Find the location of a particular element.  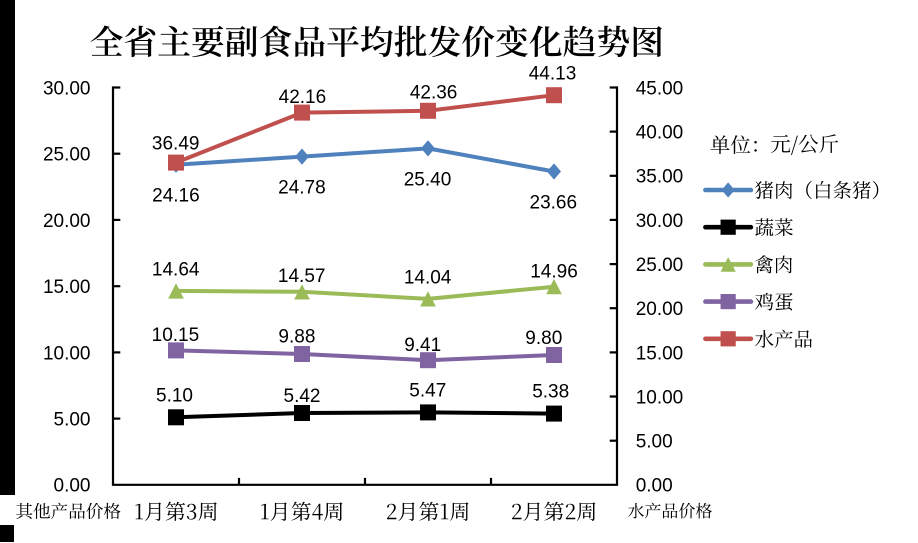

svg-text: 9.41 is located at coordinates (422, 345).